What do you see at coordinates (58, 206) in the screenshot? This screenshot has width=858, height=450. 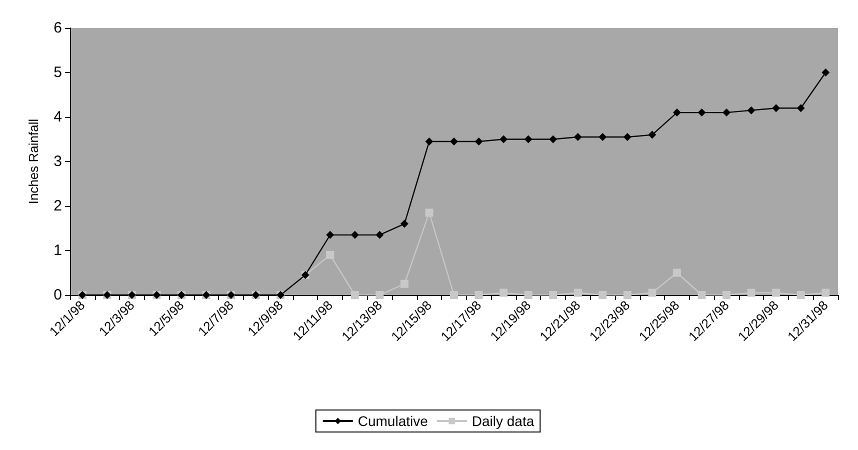 I see `y-tick-label: 2` at bounding box center [58, 206].